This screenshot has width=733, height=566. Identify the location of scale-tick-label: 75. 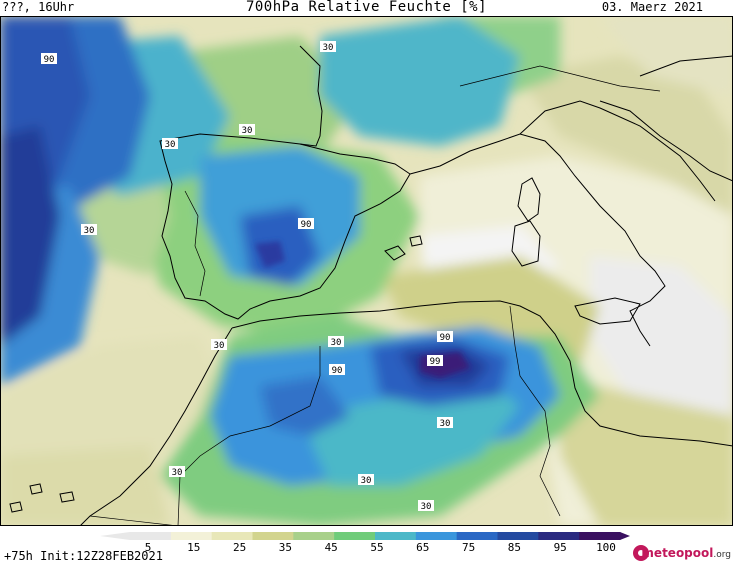
(468, 547).